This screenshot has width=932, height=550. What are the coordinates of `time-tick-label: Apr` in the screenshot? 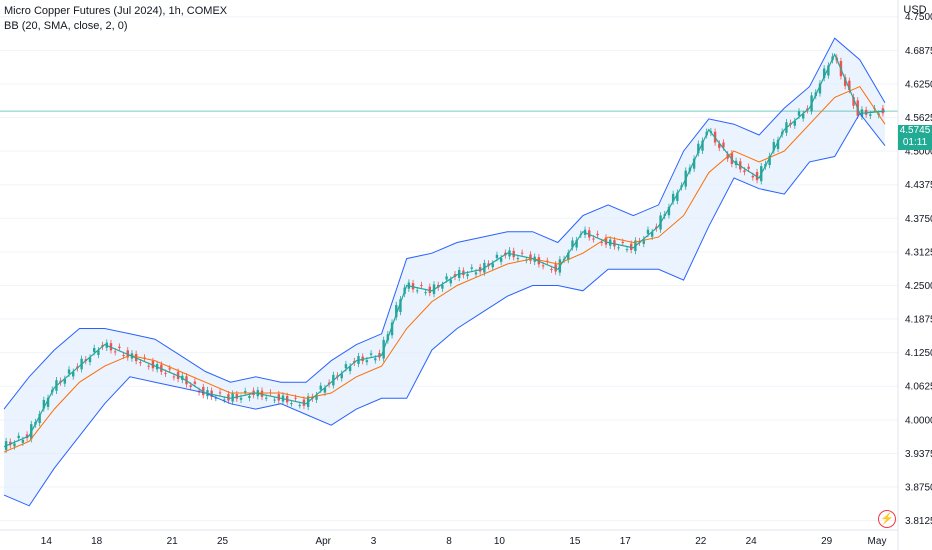 It's located at (323, 541).